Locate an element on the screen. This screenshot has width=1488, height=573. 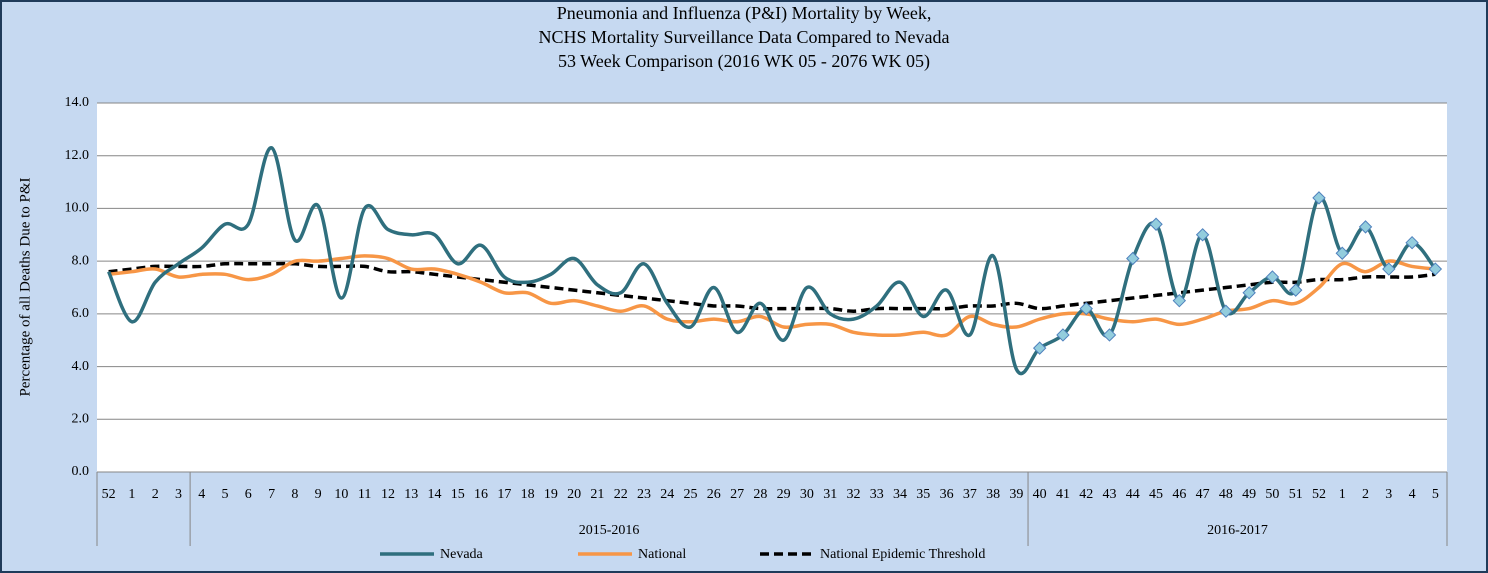
x-tick-label: 36 is located at coordinates (947, 494).